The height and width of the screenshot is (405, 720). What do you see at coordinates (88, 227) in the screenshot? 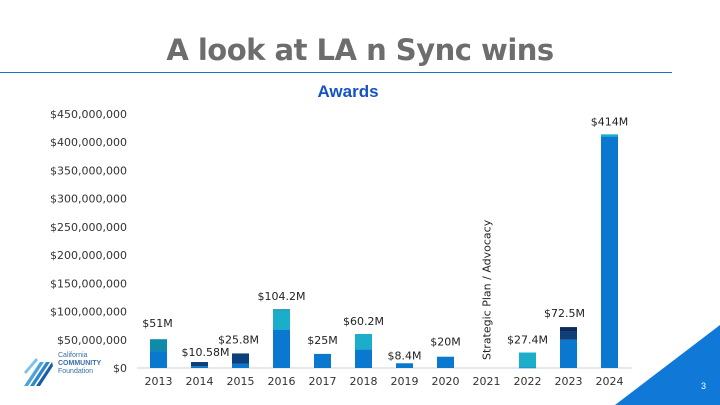
I see `y-tick-label: $250,000,000` at bounding box center [88, 227].